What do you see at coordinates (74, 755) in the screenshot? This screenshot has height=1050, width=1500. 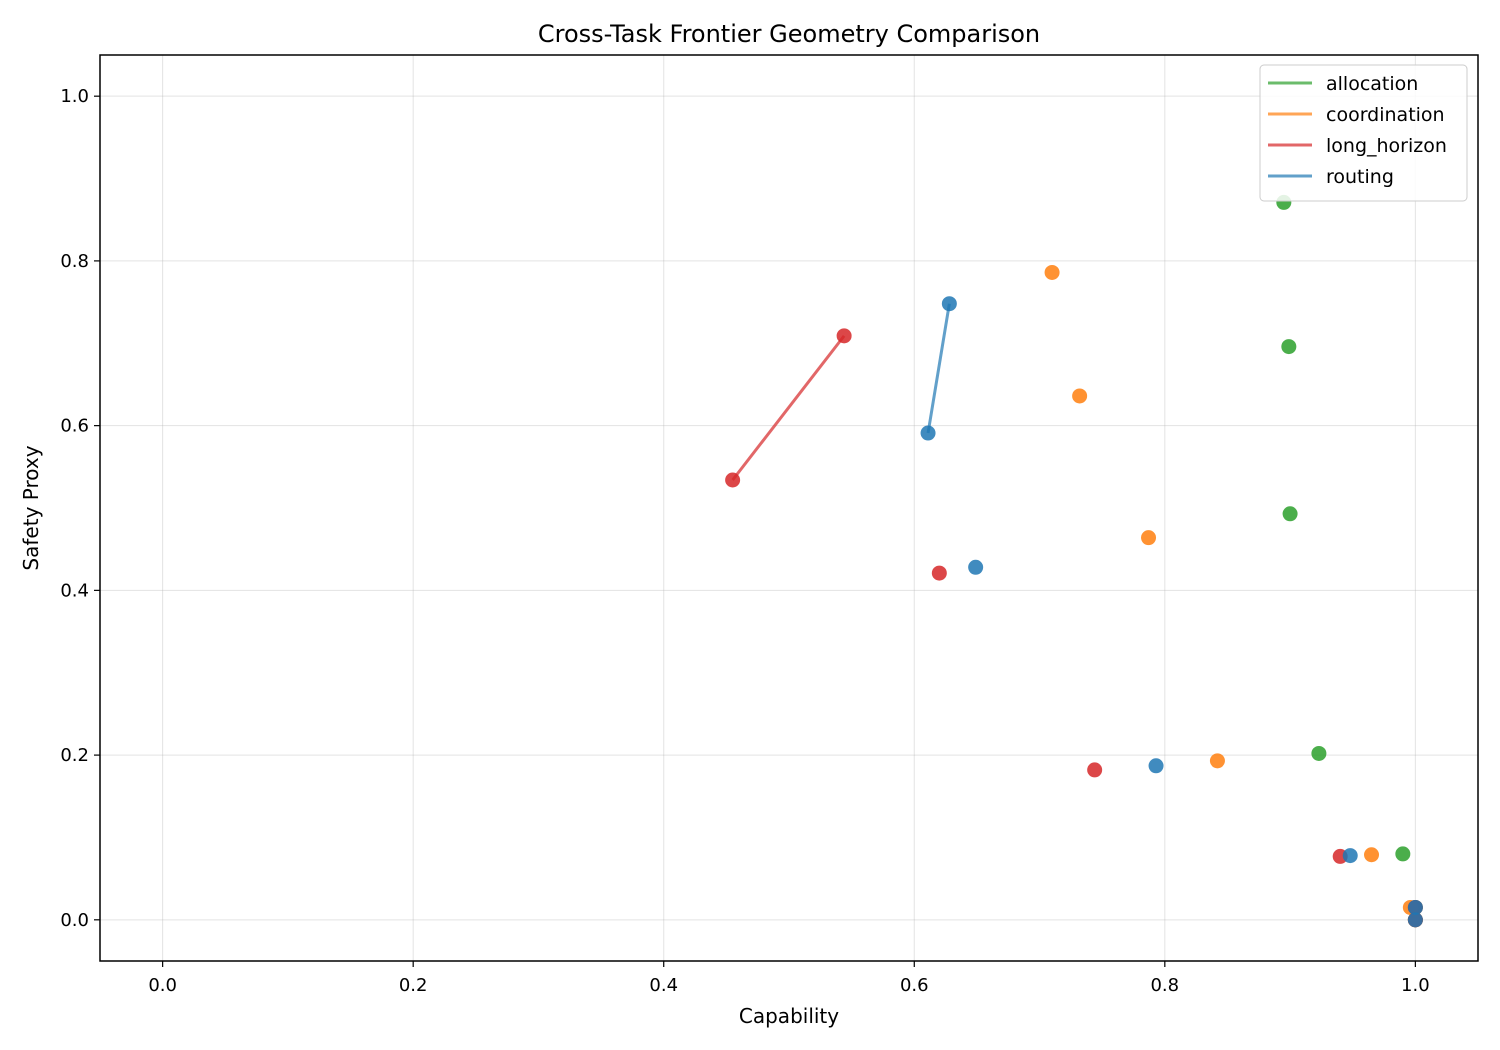 I see `y-tick-label: 0.2` at bounding box center [74, 755].